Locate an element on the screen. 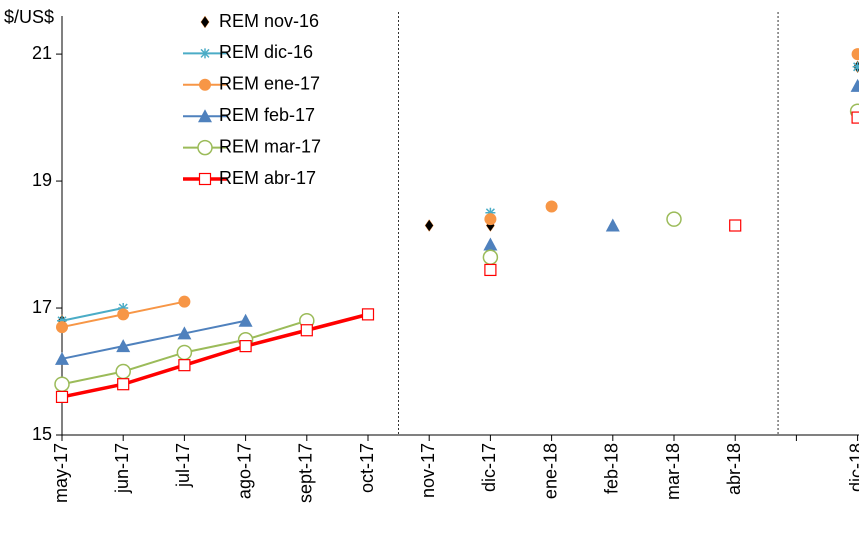 Image resolution: width=859 pixels, height=538 pixels. x-tick-label: nov-17 is located at coordinates (428, 470).